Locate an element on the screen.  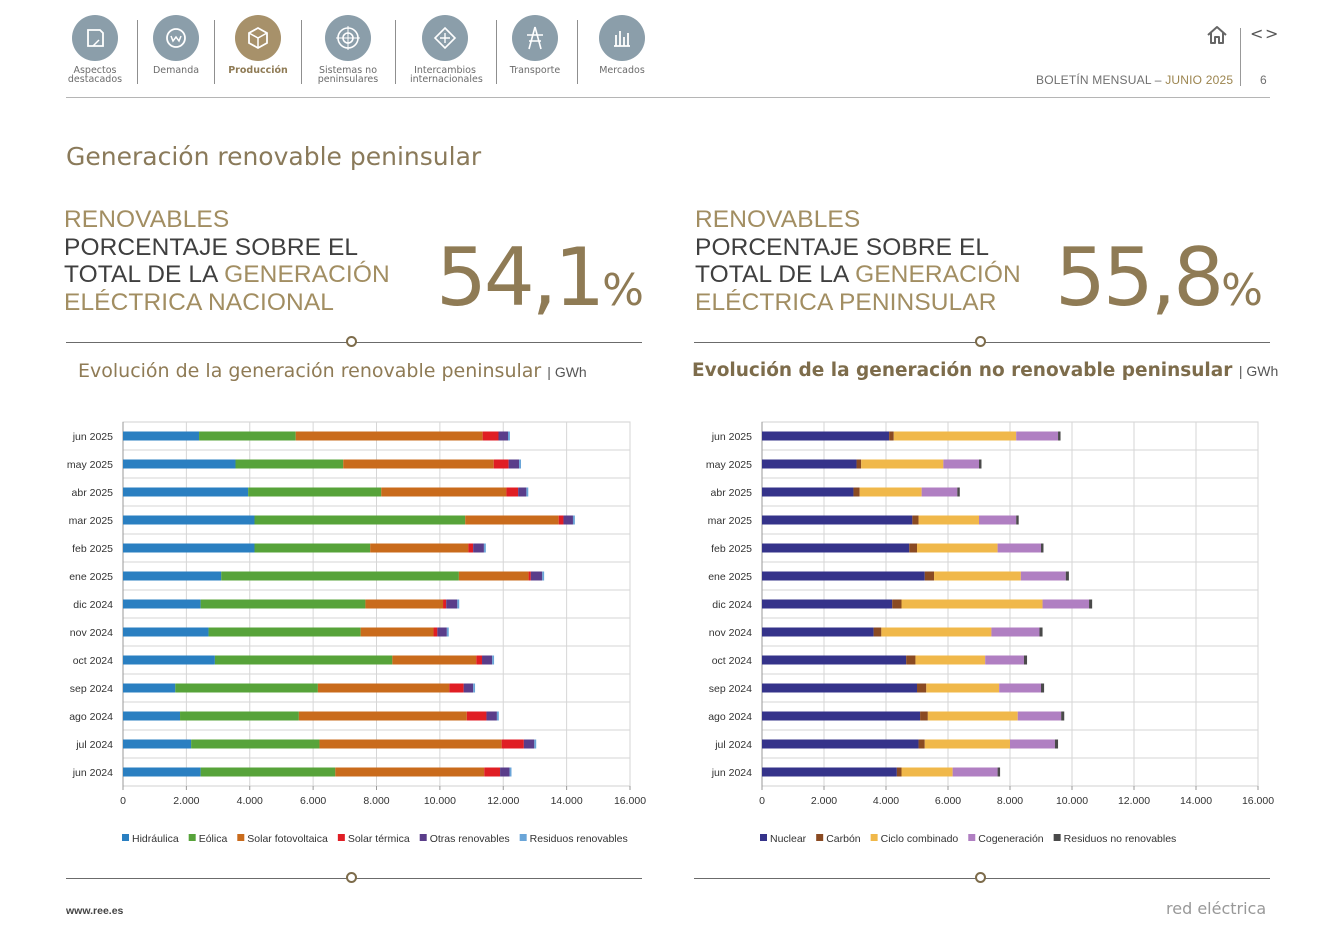
category-label: nov 2024 is located at coordinates (91, 633).